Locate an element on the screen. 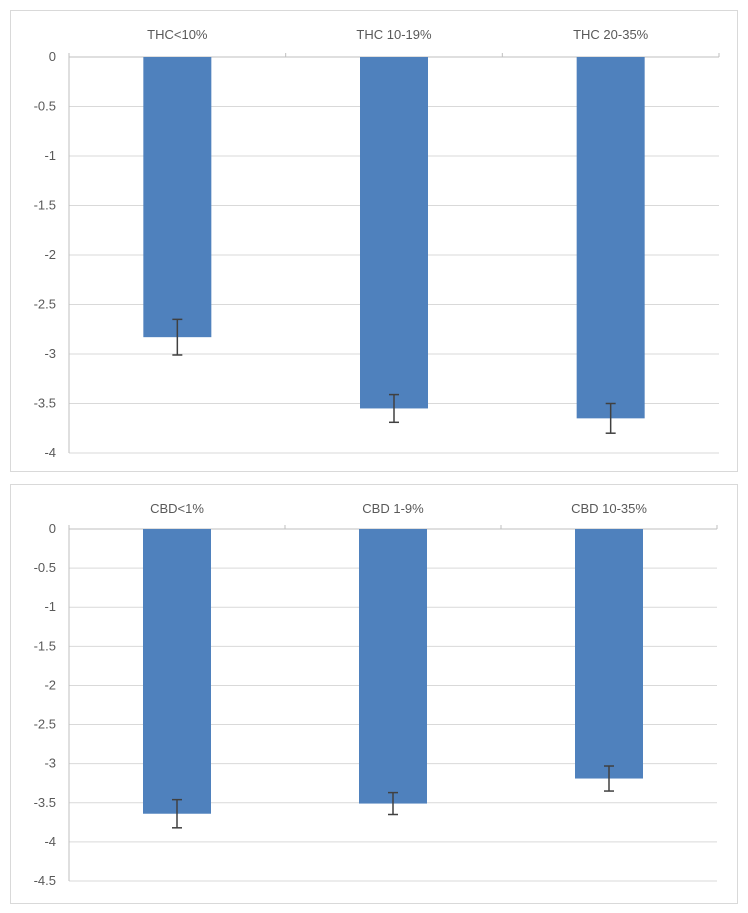  category-label: CBD 1-9% is located at coordinates (393, 508).